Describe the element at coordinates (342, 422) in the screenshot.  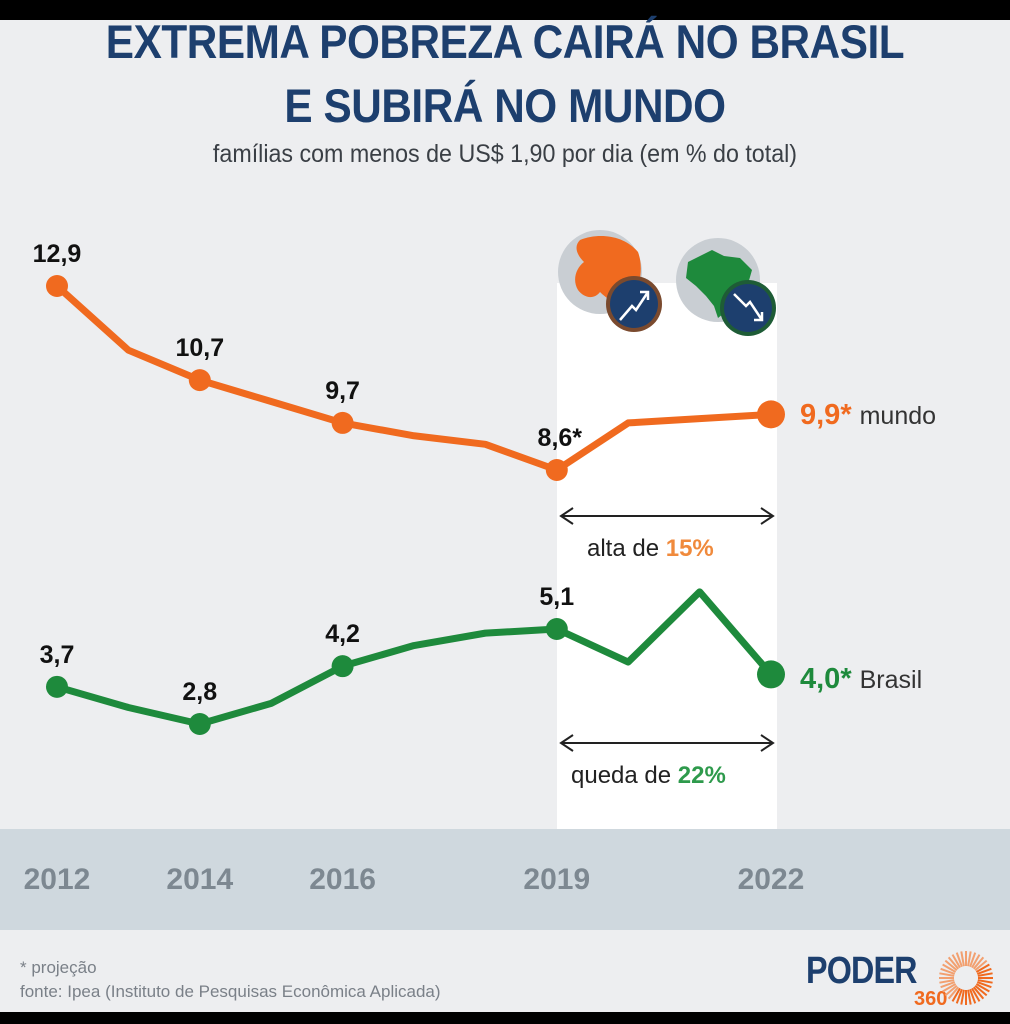
I see `data-point-mundo-2016` at that location.